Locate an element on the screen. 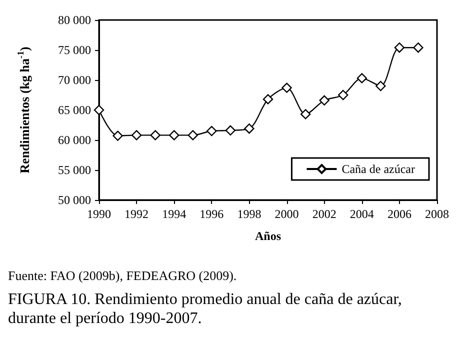 The width and height of the screenshot is (463, 346). y-tick-label: 80 000 is located at coordinates (74, 20).